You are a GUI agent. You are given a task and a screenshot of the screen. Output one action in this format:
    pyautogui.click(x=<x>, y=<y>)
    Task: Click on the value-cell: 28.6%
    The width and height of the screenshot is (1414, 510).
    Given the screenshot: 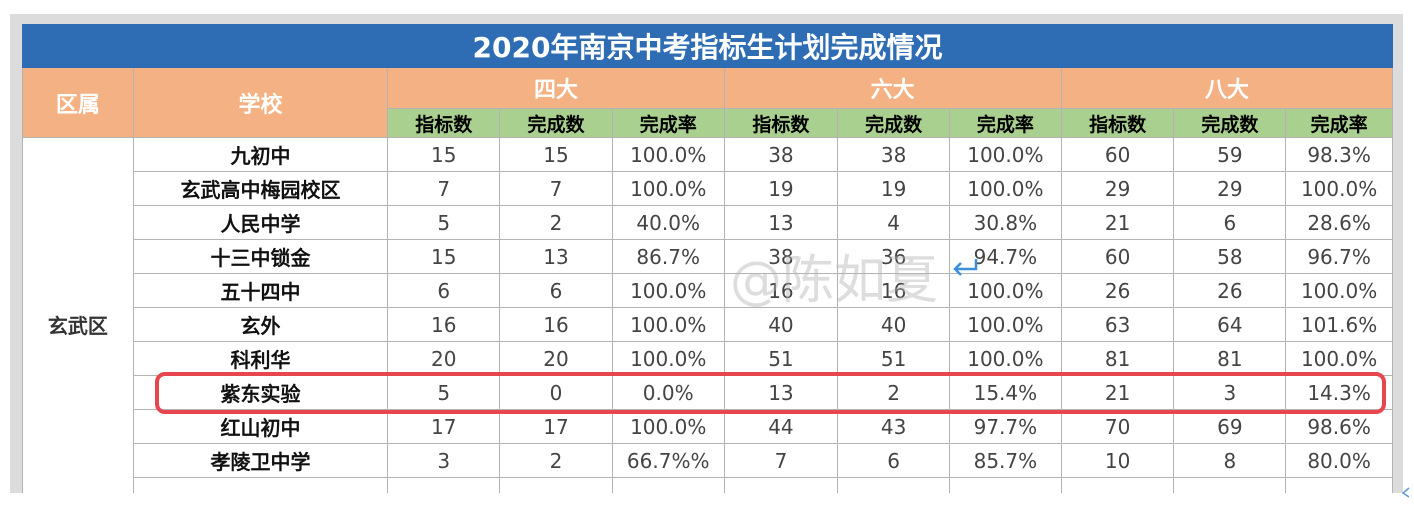 What is the action you would take?
    pyautogui.click(x=1339, y=222)
    